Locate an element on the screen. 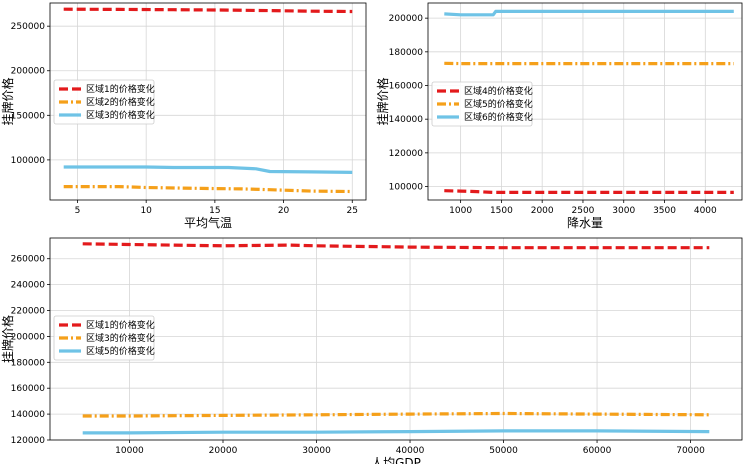 The image size is (748, 464). x-axis-label: 人均GDP is located at coordinates (396, 460).